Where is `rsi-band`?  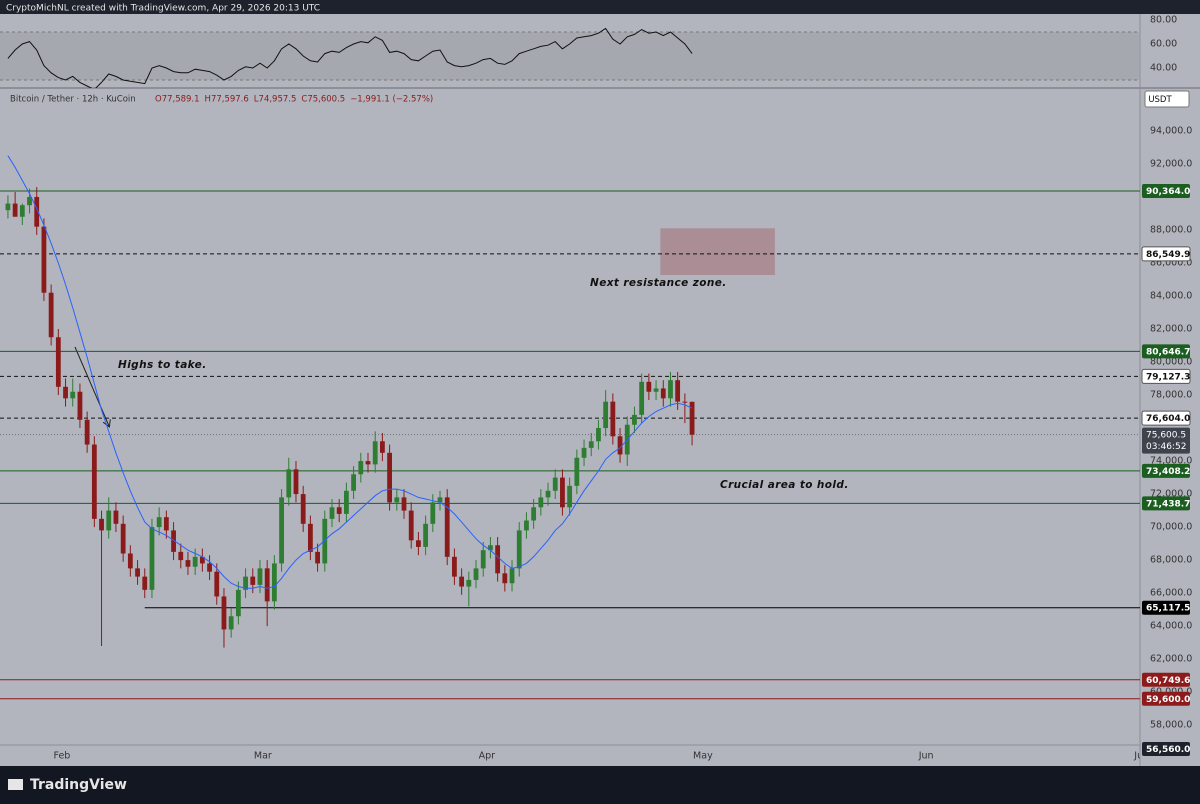
rsi-band is located at coordinates (570, 56).